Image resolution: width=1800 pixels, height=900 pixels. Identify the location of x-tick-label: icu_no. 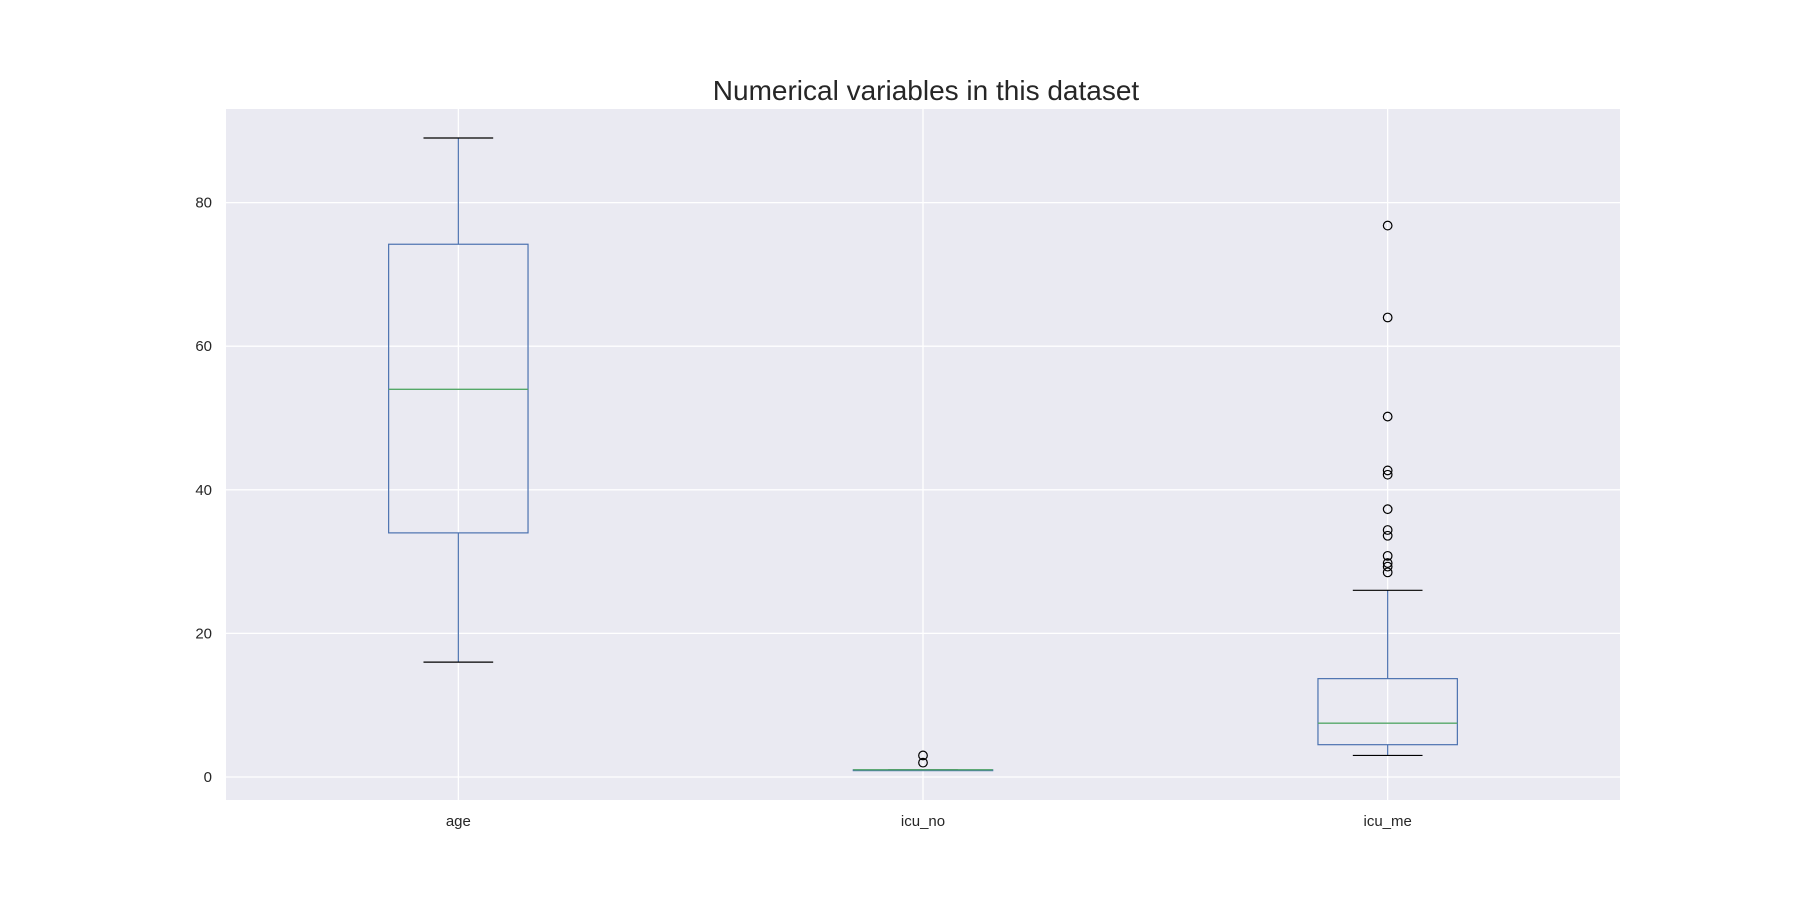
(923, 821).